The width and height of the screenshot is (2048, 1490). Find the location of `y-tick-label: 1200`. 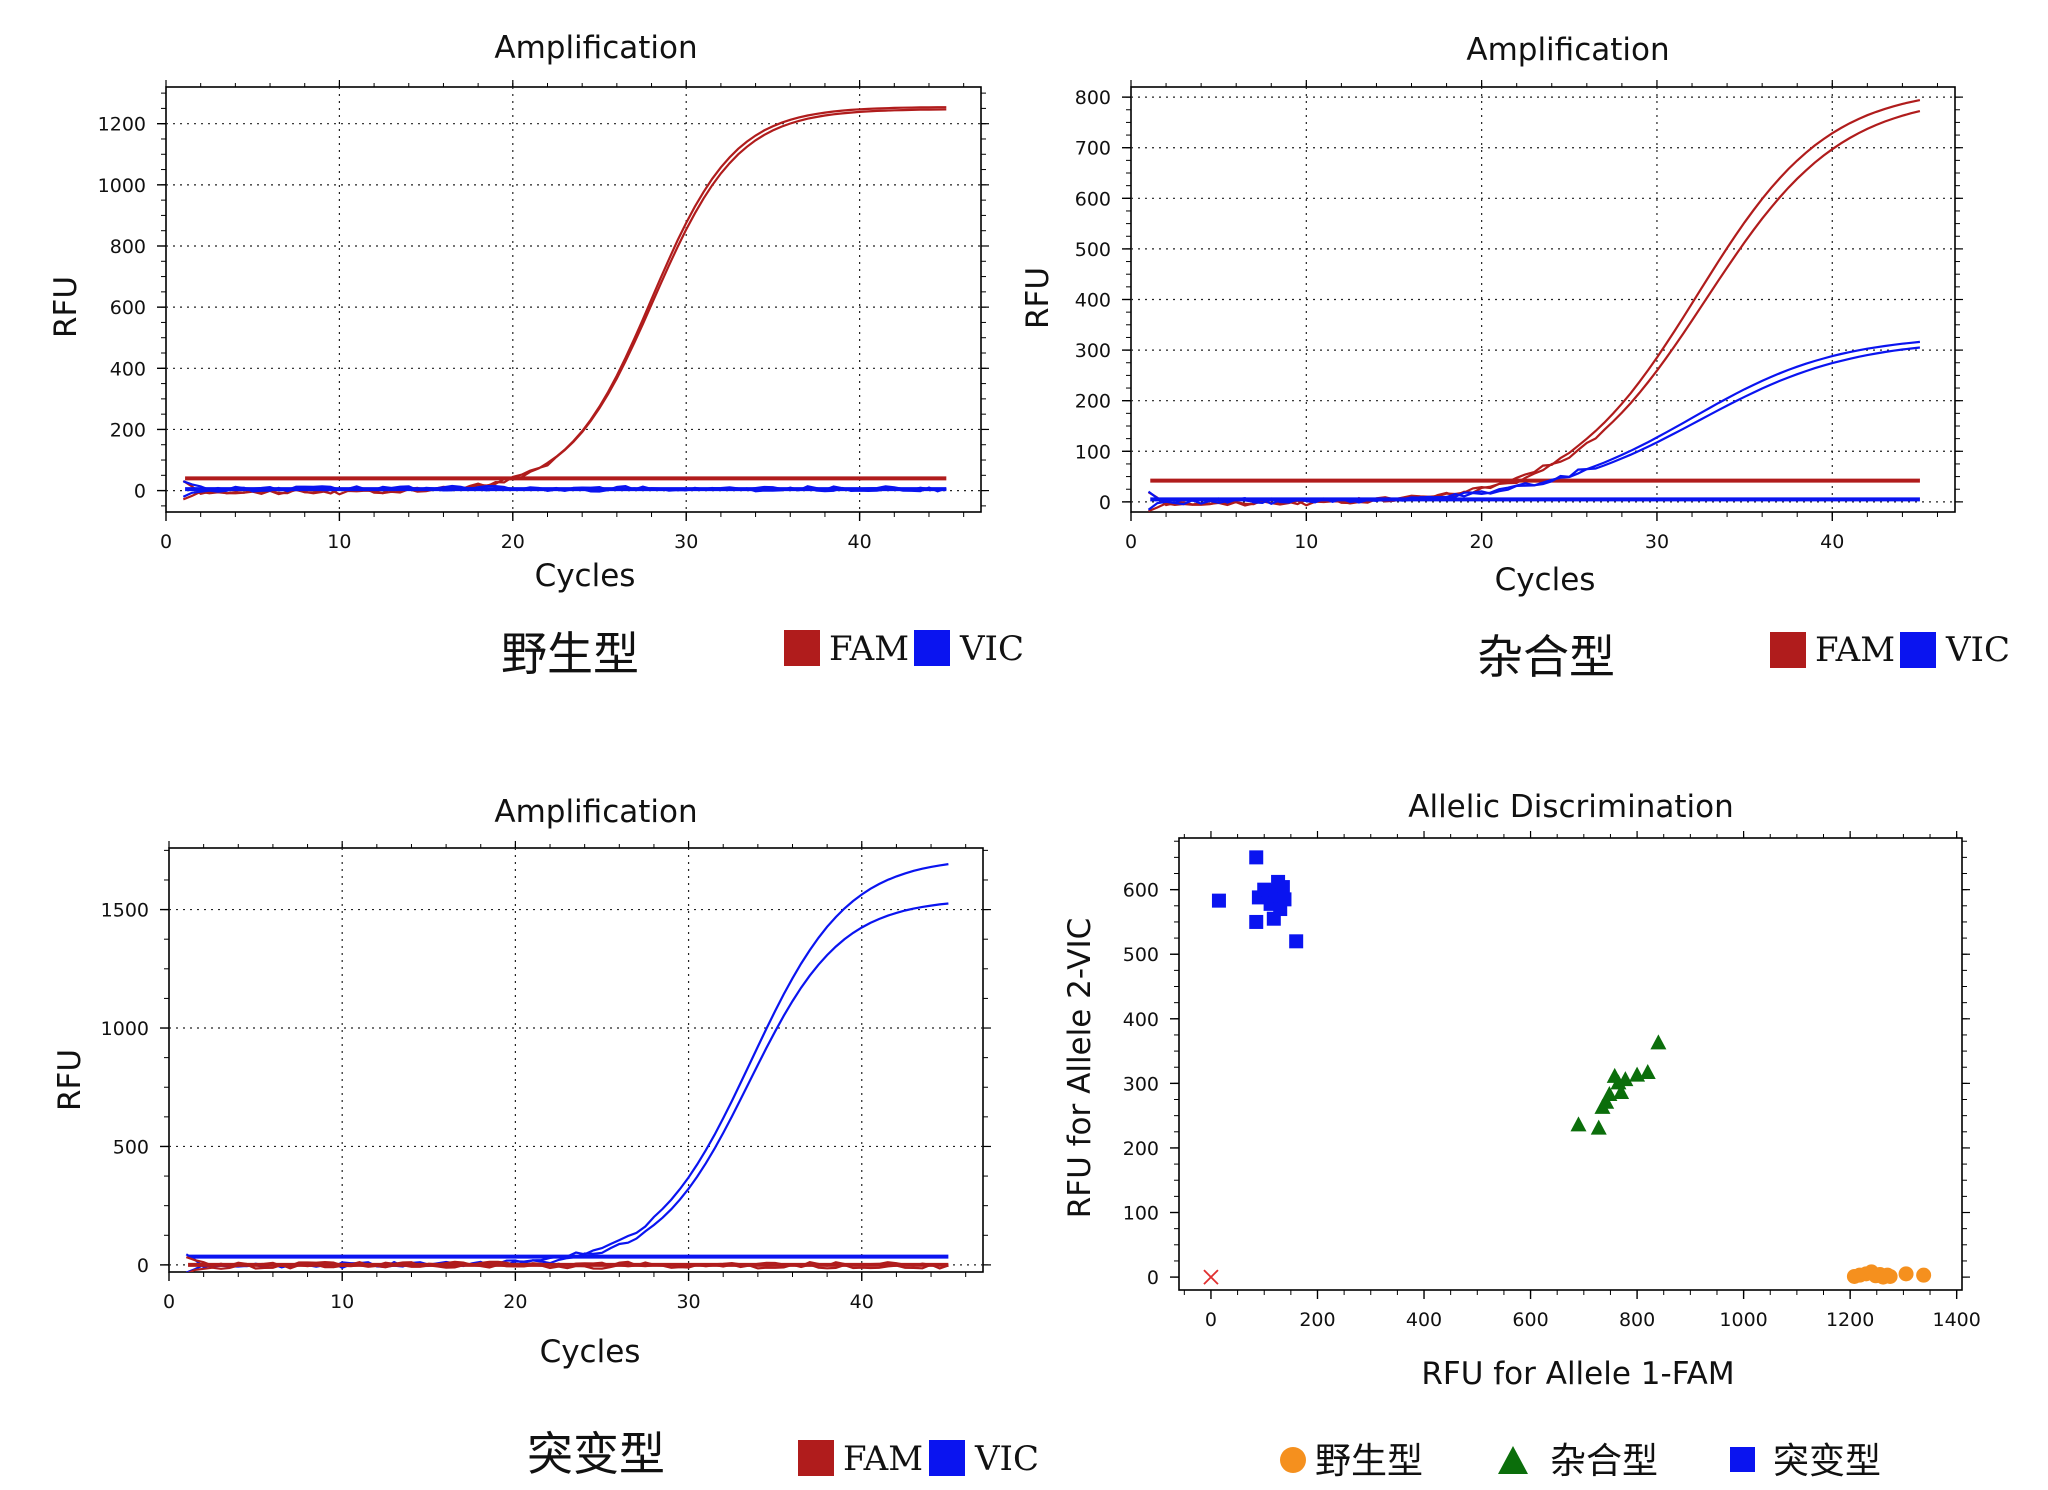

y-tick-label: 1200 is located at coordinates (122, 125).